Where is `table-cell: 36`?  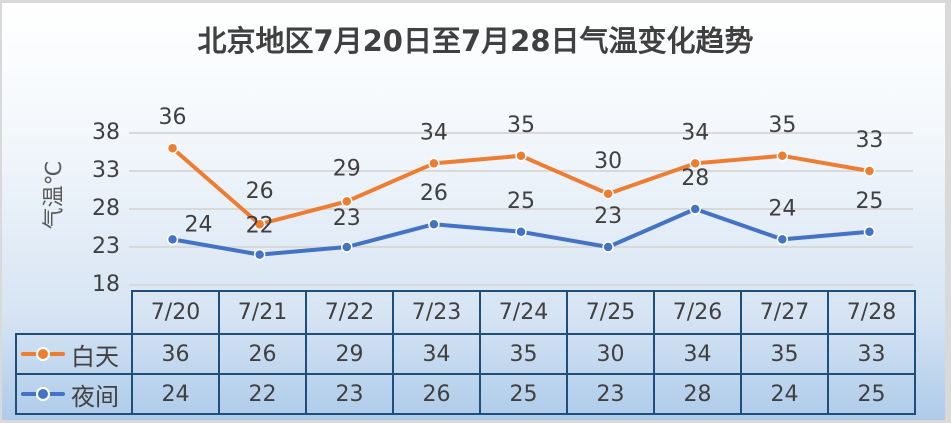 table-cell: 36 is located at coordinates (175, 354).